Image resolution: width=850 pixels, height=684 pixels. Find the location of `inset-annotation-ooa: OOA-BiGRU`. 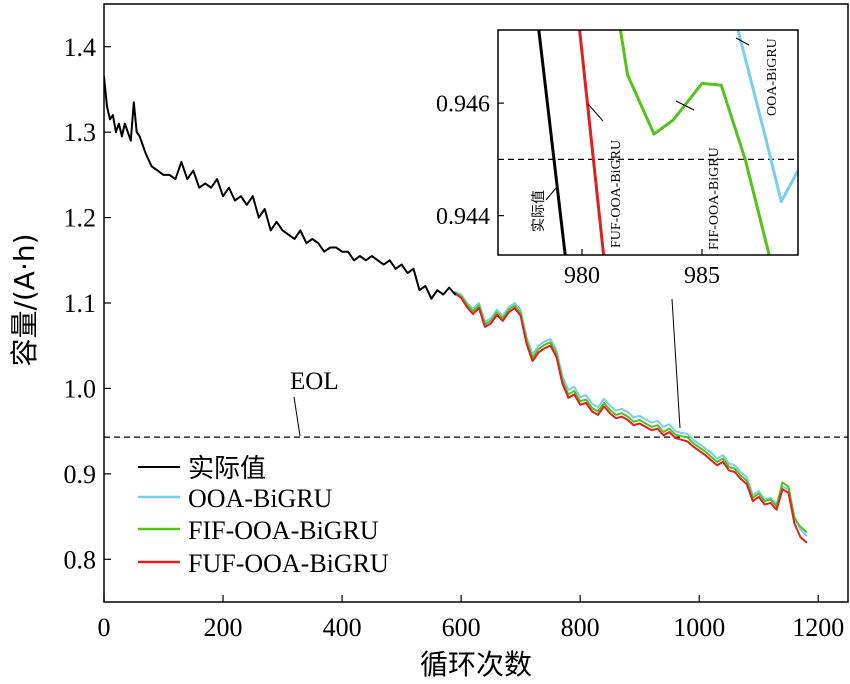

inset-annotation-ooa: OOA-BiGRU is located at coordinates (772, 77).